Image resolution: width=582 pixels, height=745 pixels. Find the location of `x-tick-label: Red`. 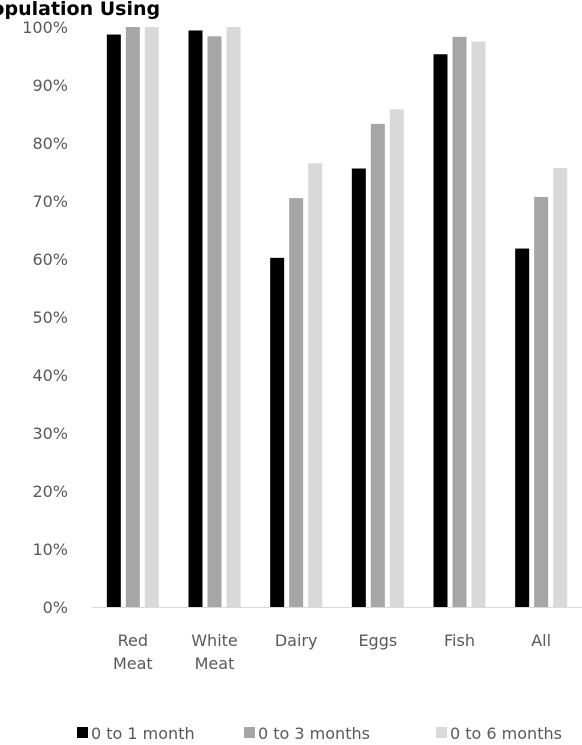

x-tick-label: Red is located at coordinates (133, 640).